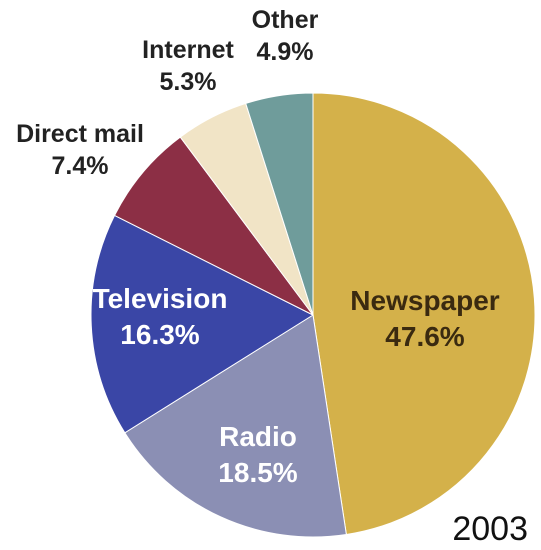 Image resolution: width=541 pixels, height=550 pixels. What do you see at coordinates (188, 82) in the screenshot?
I see `slice-value-internet: 5.3%` at bounding box center [188, 82].